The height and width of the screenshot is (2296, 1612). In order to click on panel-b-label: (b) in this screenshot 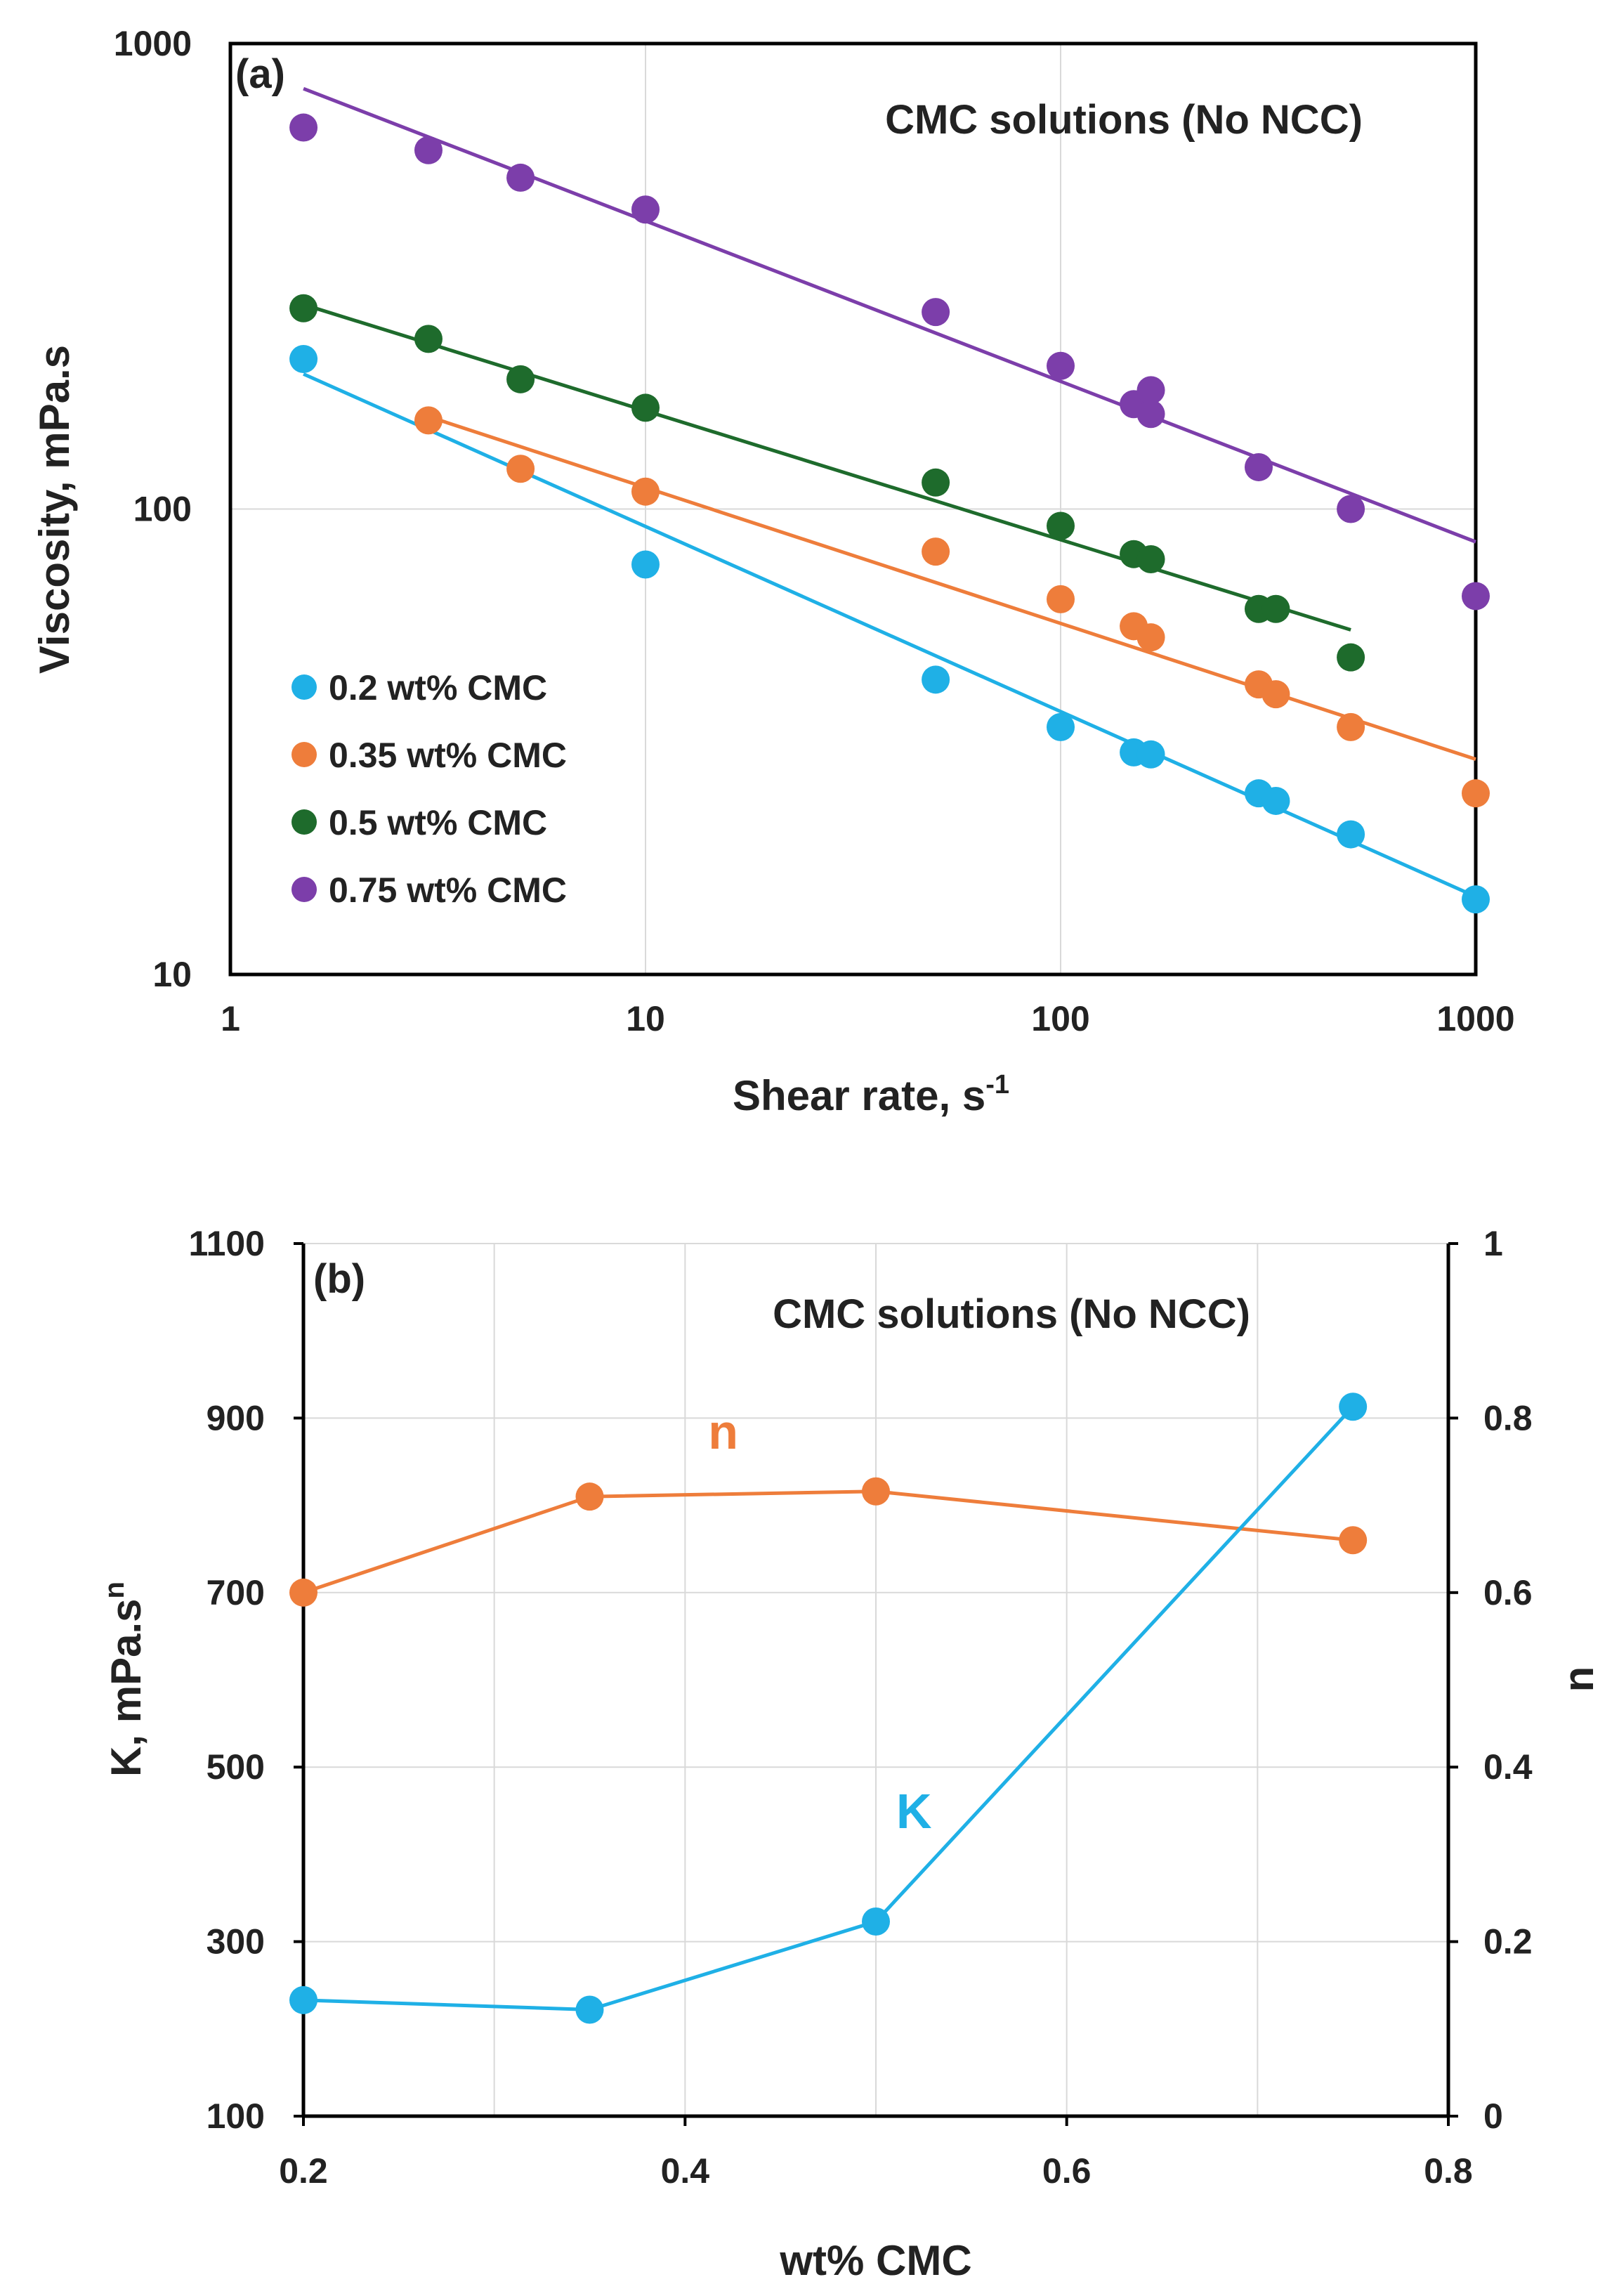, I will do `click(339, 1279)`.